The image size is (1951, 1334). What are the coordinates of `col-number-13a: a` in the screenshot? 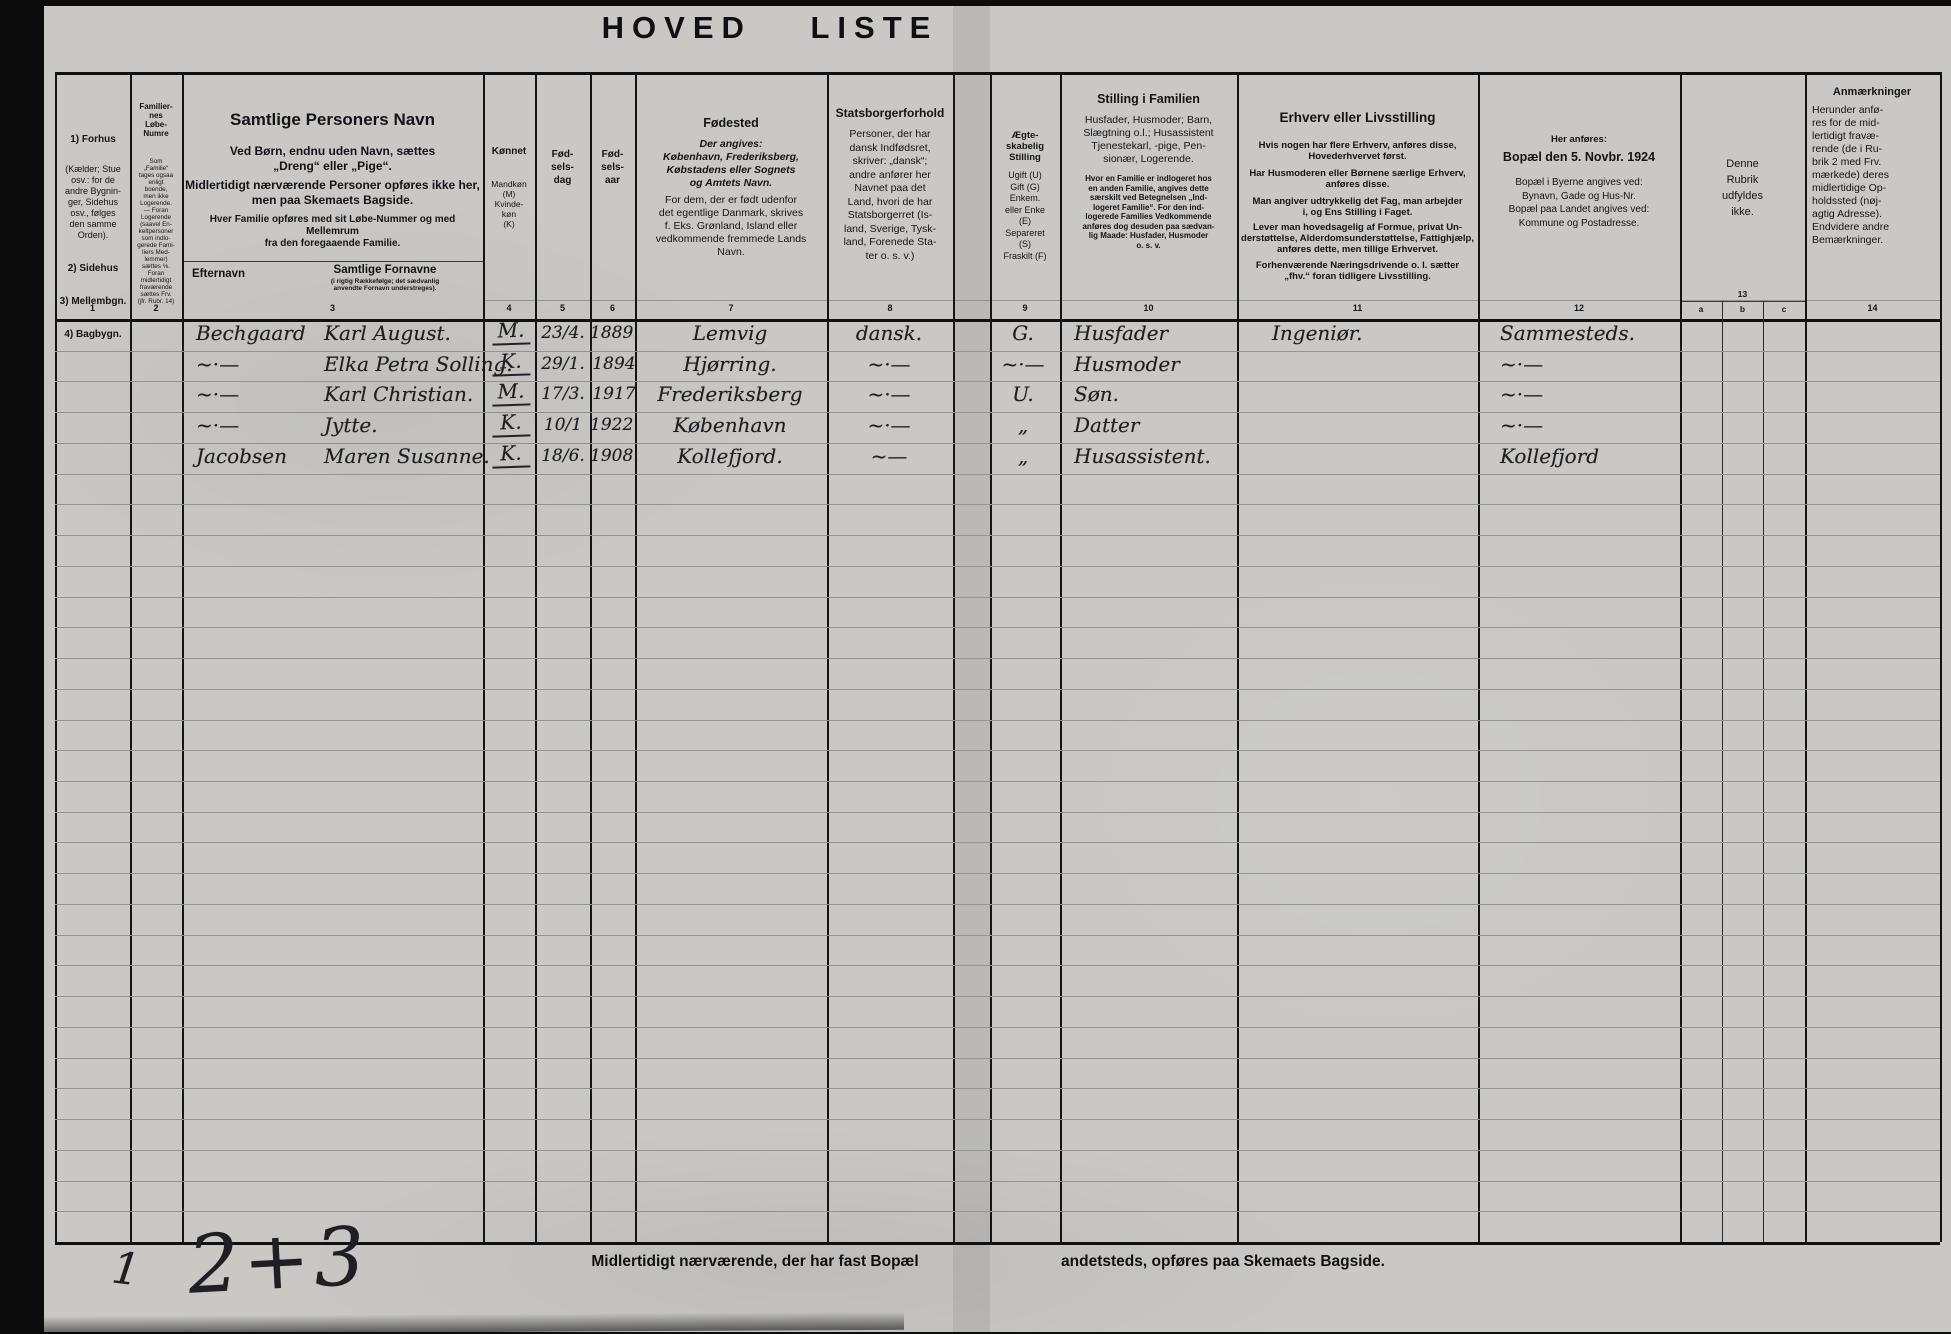 It's located at (1701, 309).